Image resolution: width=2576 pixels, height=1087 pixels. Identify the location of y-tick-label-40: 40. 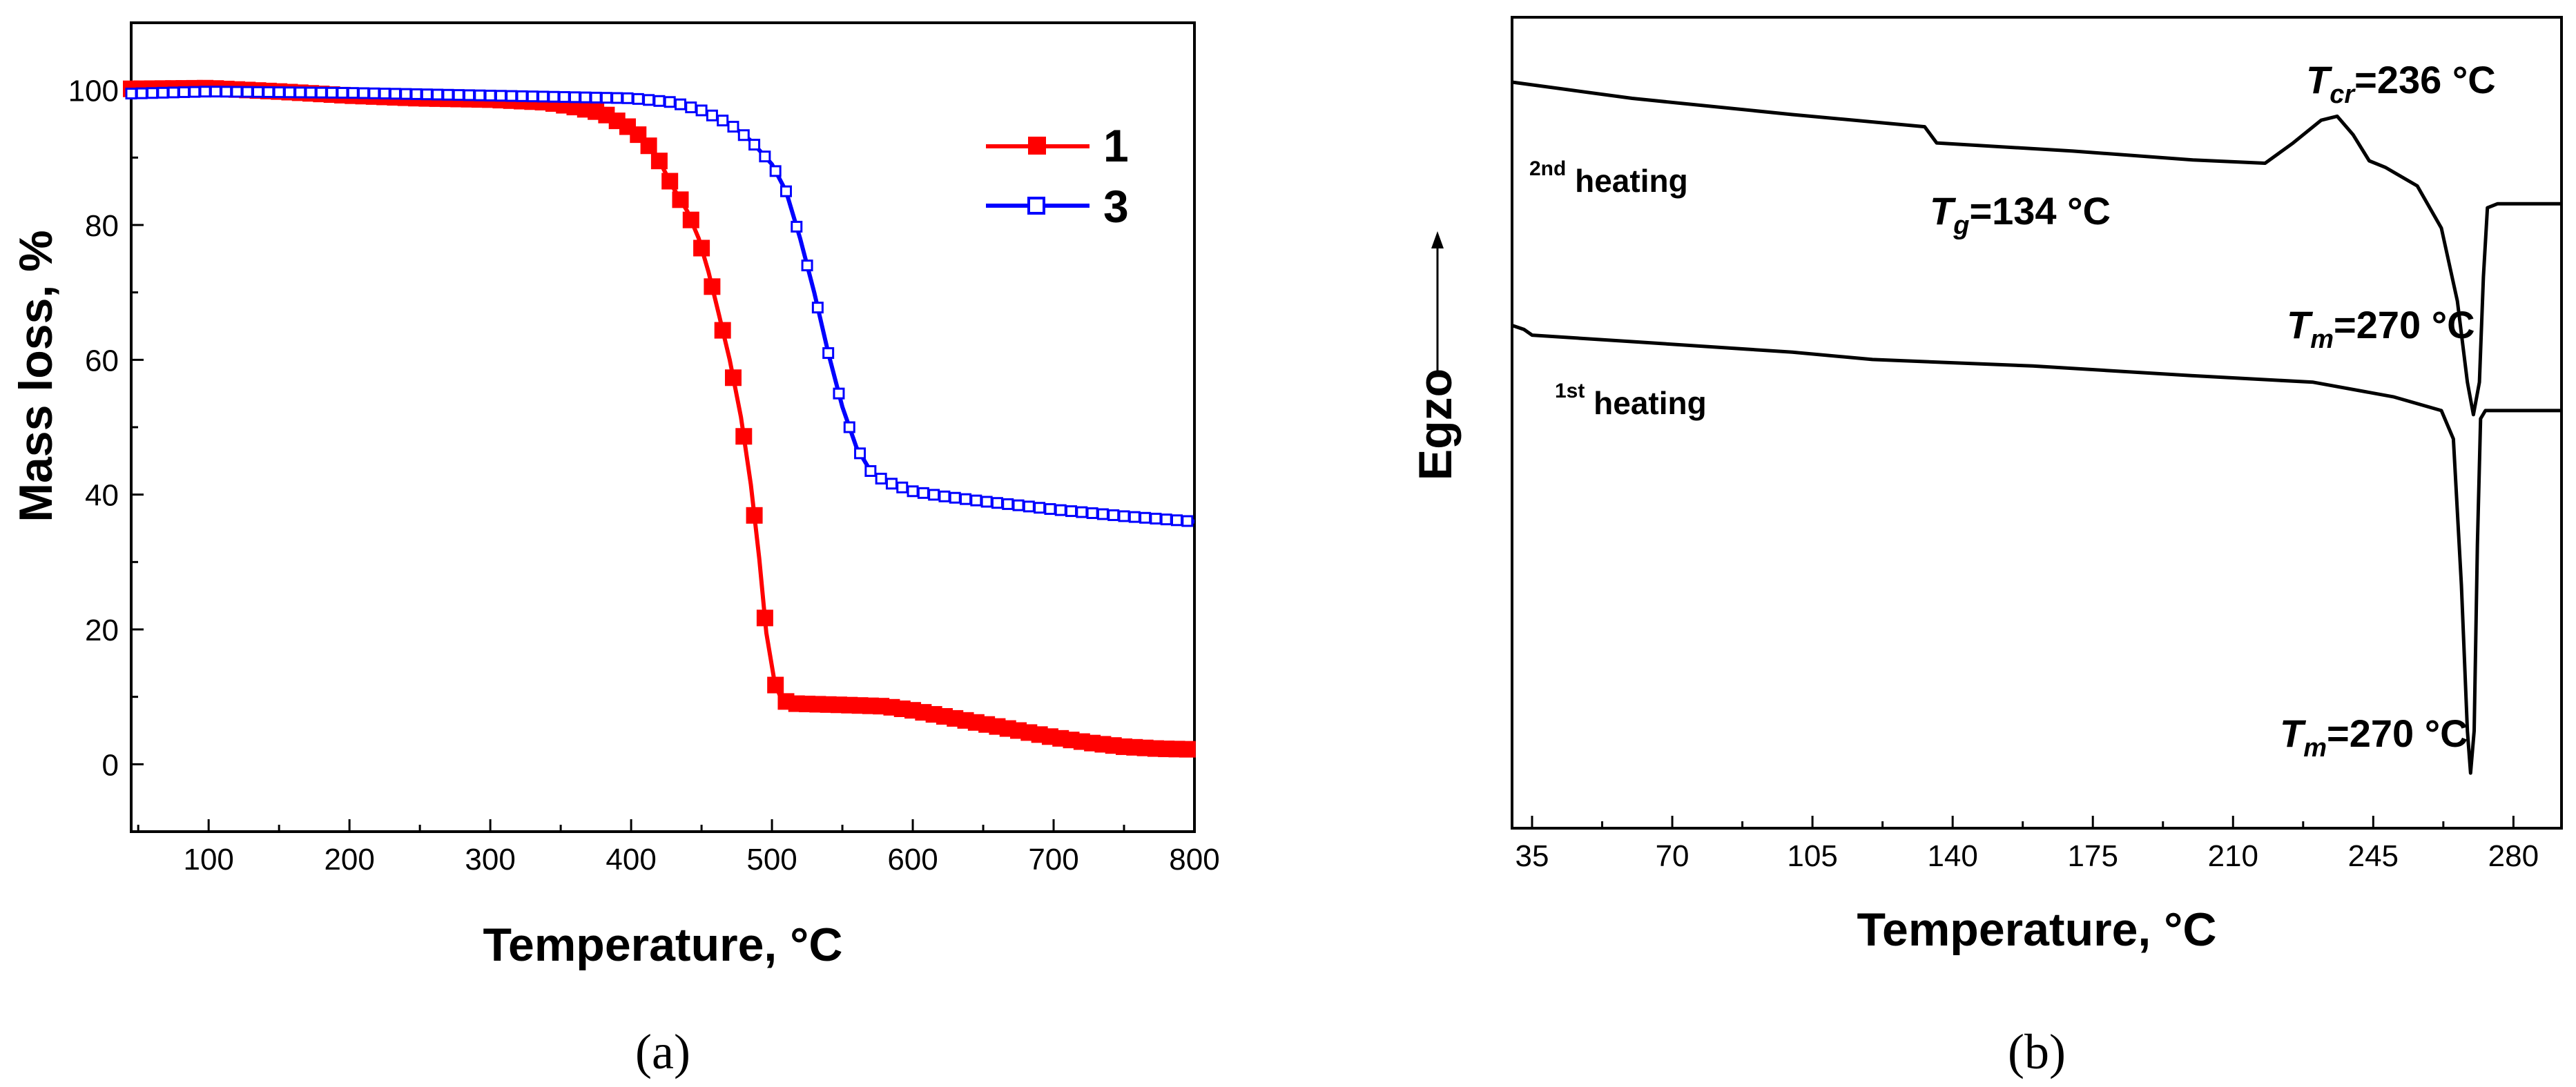
(102, 496).